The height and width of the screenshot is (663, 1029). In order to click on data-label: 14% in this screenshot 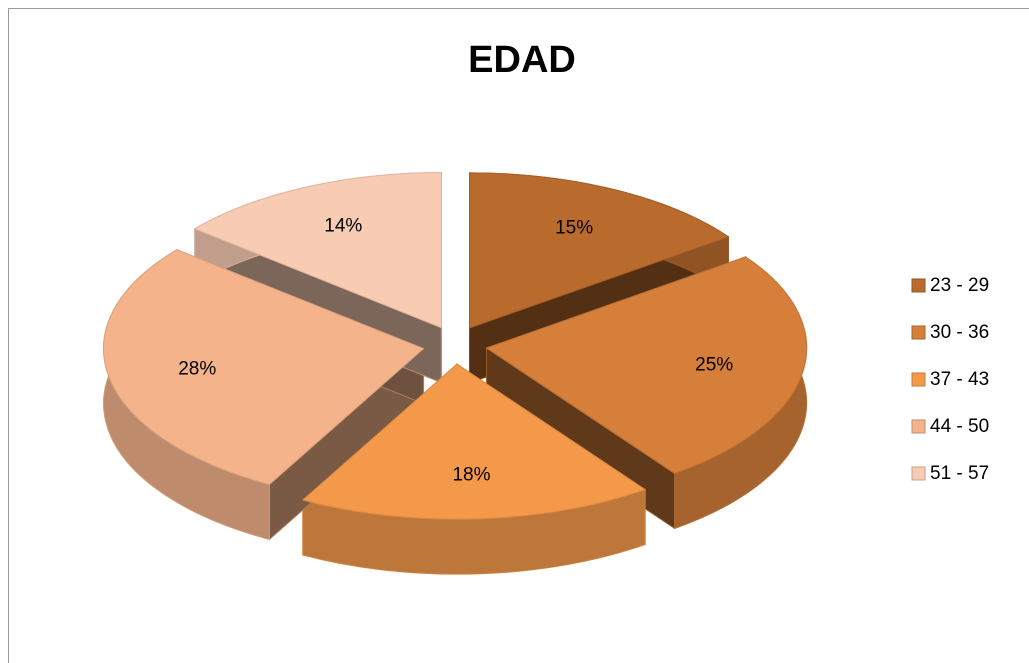, I will do `click(343, 226)`.